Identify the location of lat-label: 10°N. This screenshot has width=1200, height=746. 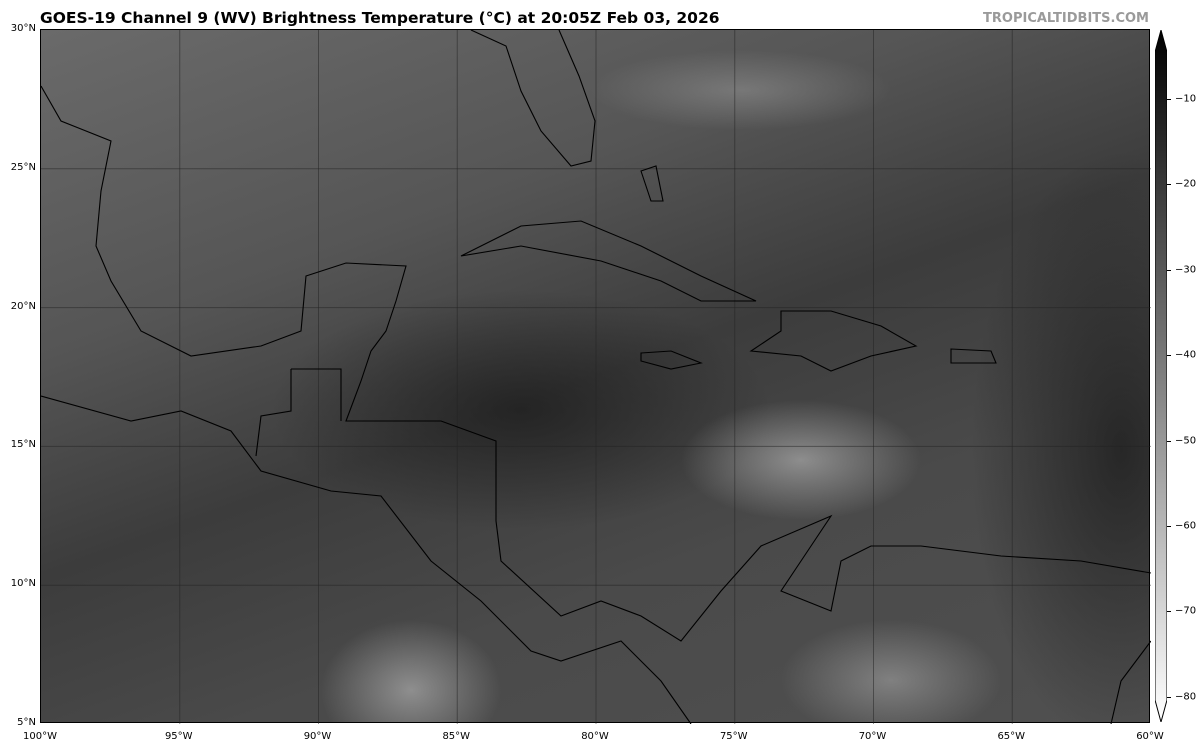
(23, 584).